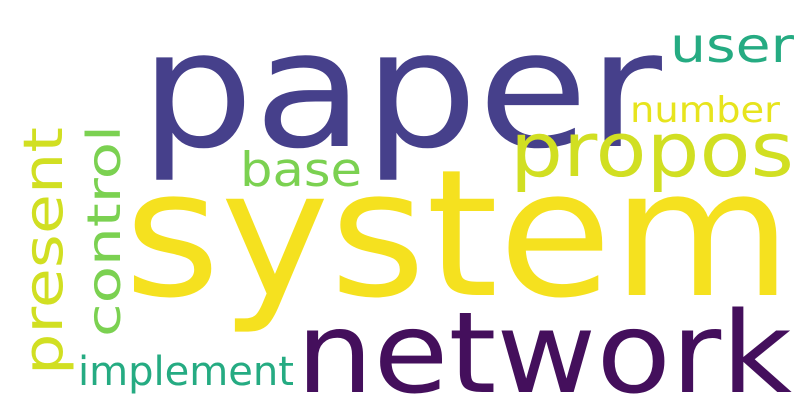  Describe the element at coordinates (301, 170) in the screenshot. I see `word-base: base` at that location.